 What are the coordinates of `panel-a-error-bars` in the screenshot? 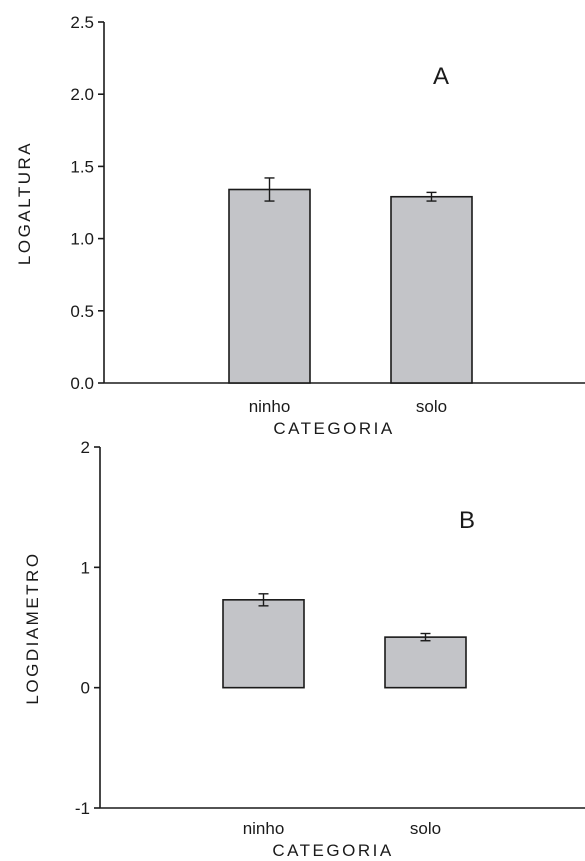 It's located at (350, 189).